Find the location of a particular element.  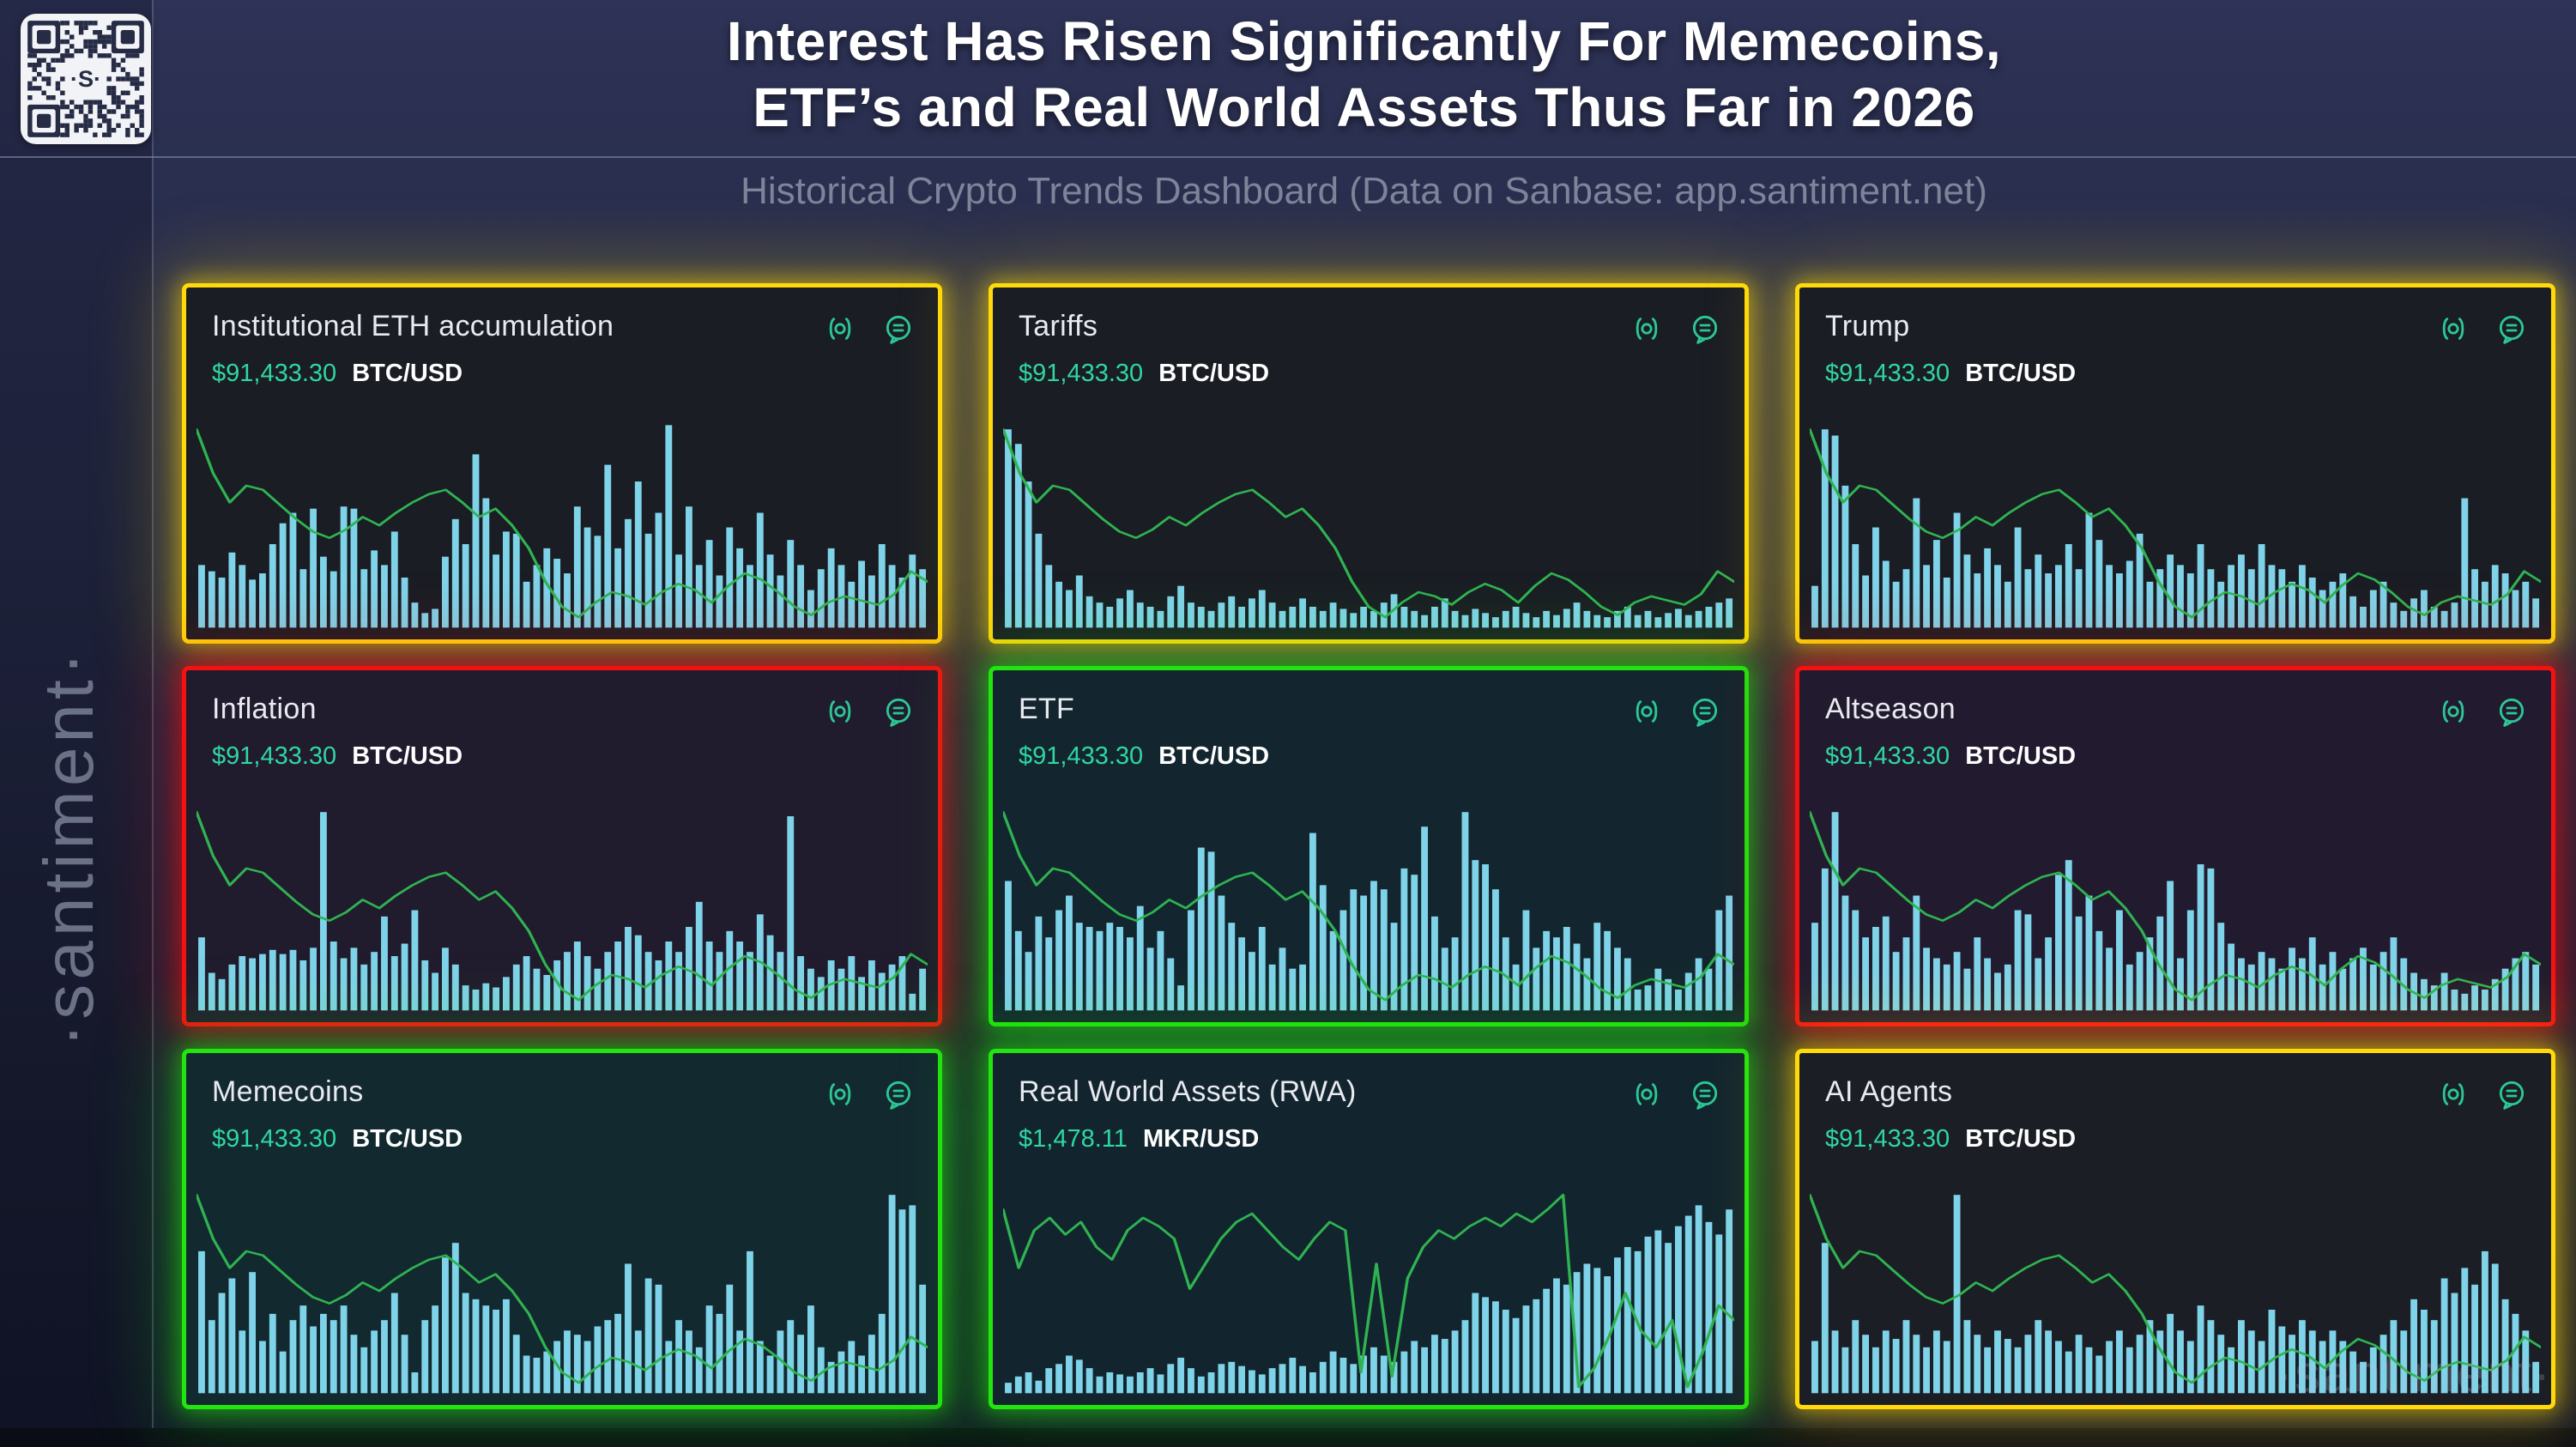

panel-title: Real World Assets (RWA) is located at coordinates (1188, 1091).